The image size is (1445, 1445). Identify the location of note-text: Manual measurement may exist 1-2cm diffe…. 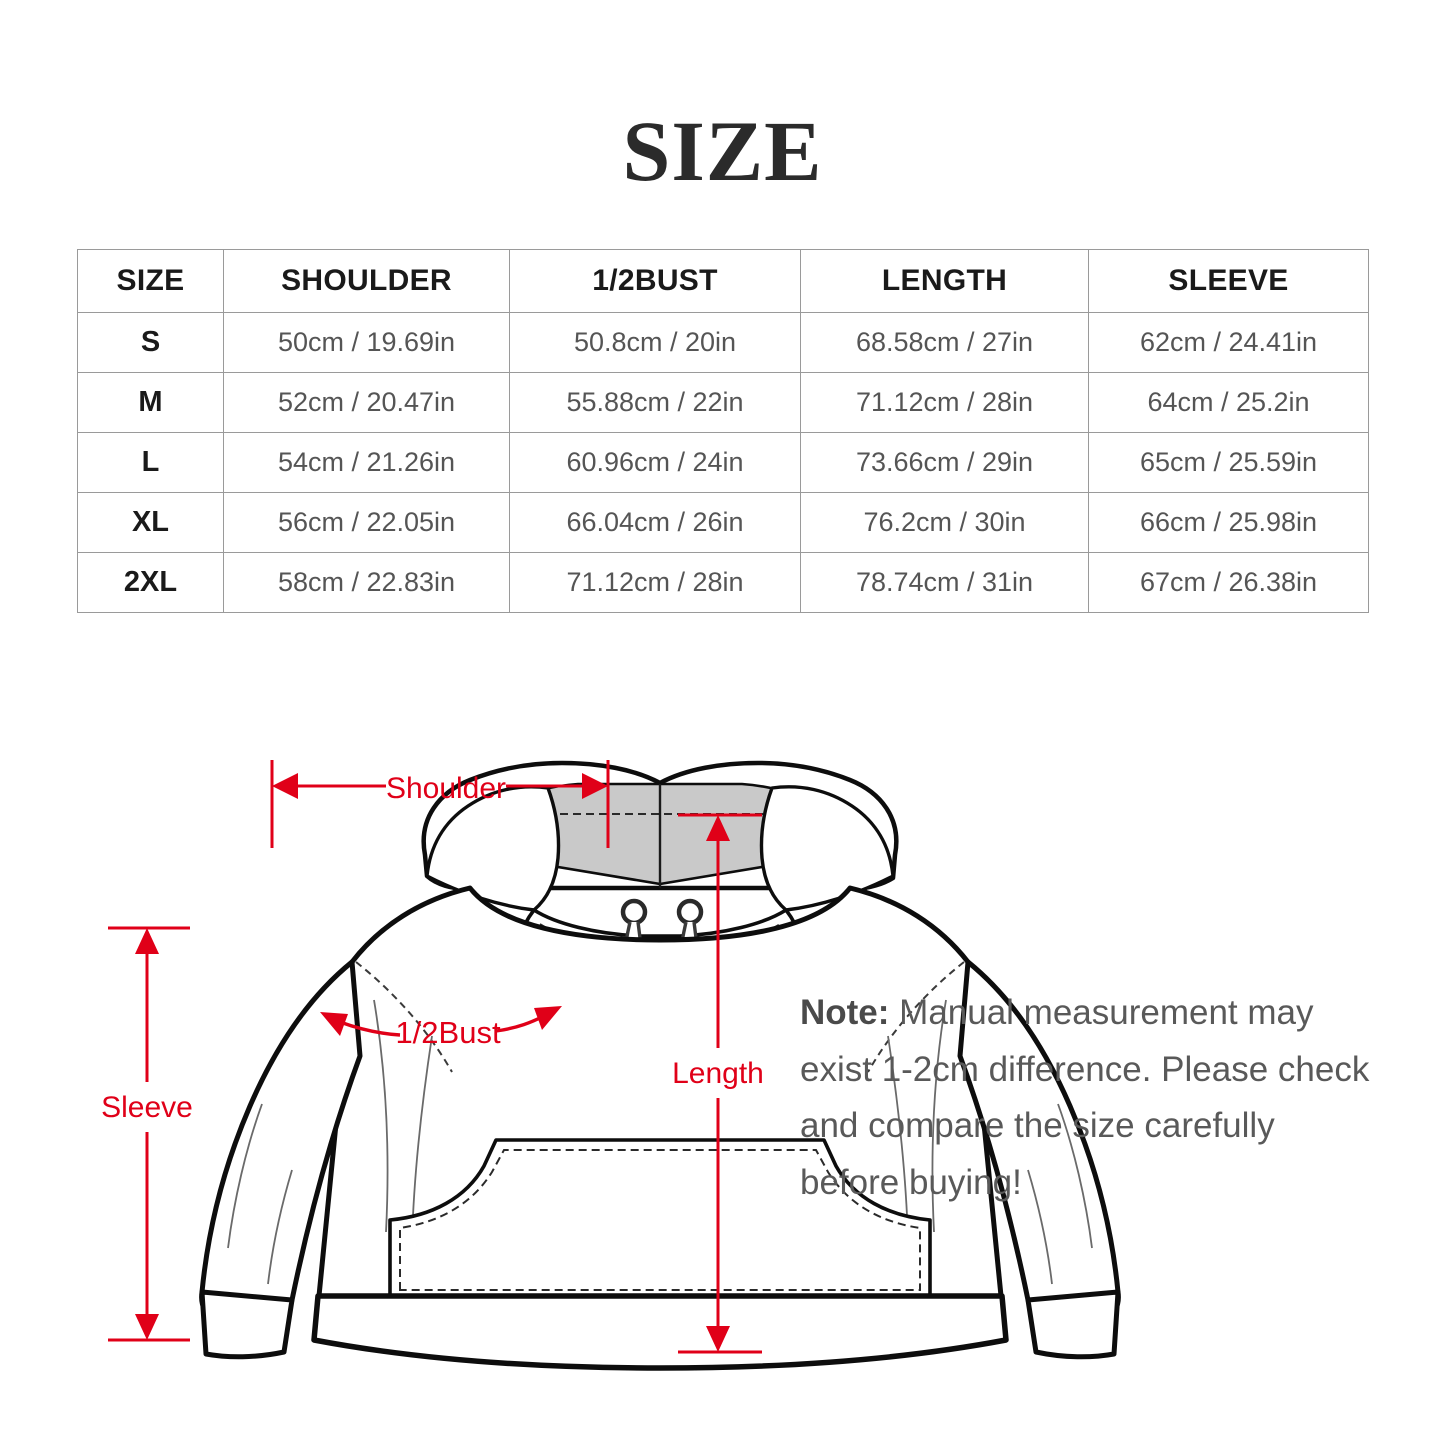
(1085, 1098).